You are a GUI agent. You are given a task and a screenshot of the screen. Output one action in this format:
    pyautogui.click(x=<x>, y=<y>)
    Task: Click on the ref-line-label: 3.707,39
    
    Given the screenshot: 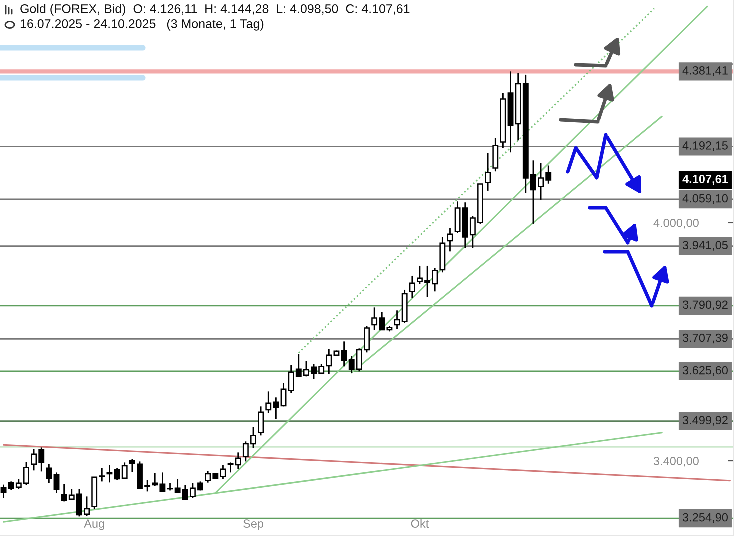 What is the action you would take?
    pyautogui.click(x=705, y=339)
    